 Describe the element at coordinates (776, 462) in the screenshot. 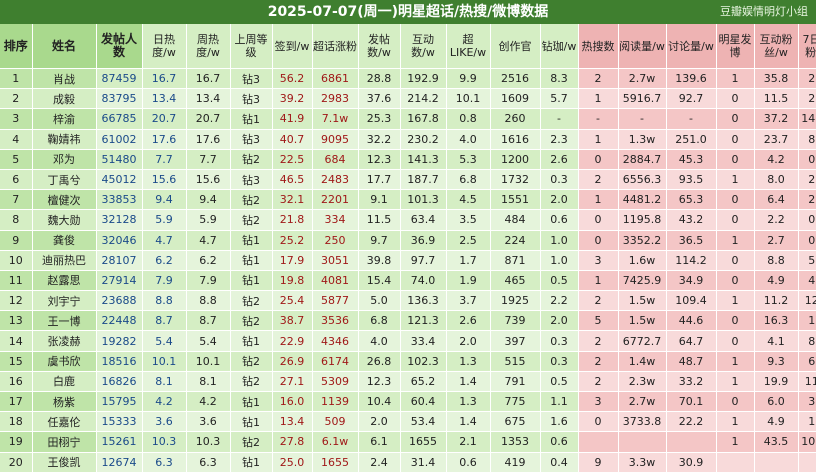

I see `cell-active-fans` at that location.